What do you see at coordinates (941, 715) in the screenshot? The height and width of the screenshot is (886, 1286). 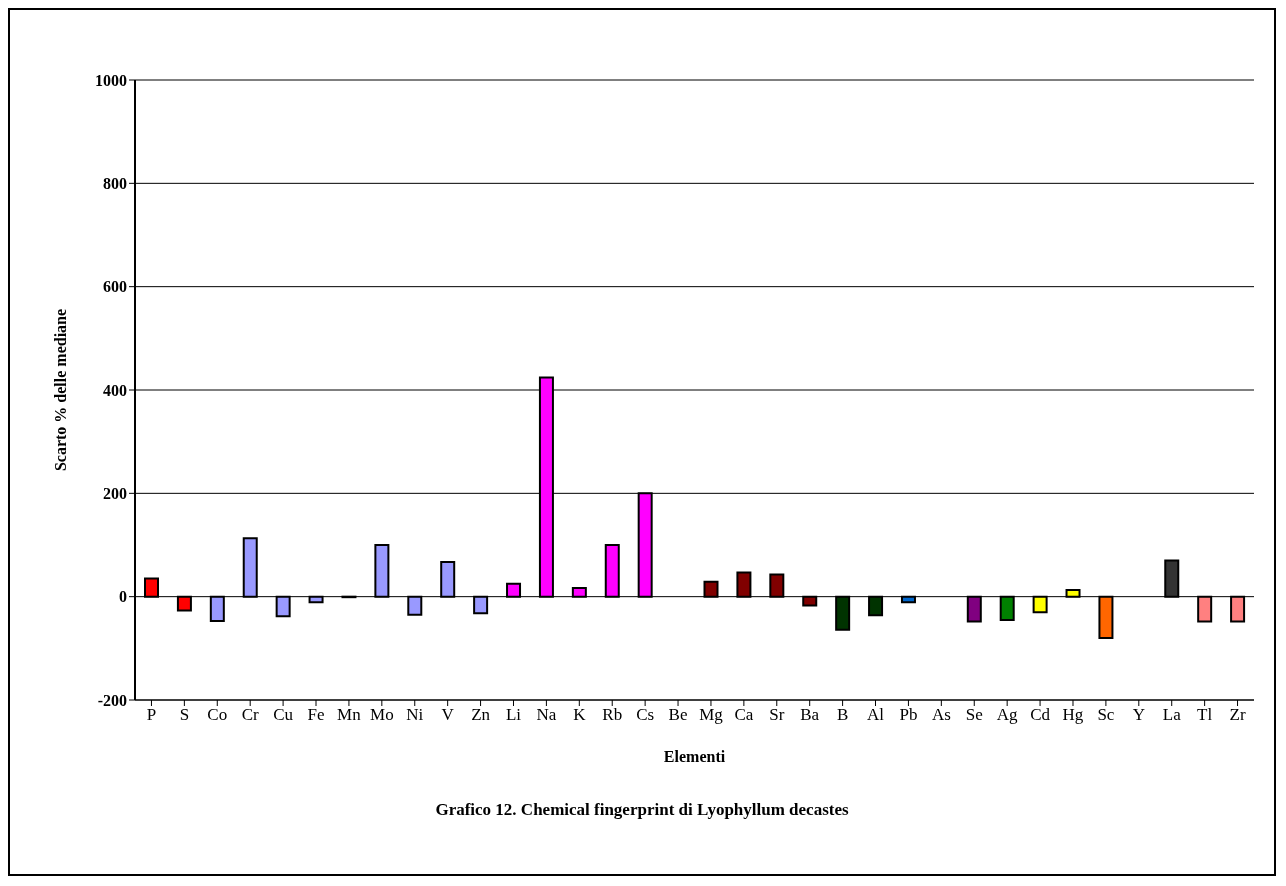 I see `x-tick-label: As` at bounding box center [941, 715].